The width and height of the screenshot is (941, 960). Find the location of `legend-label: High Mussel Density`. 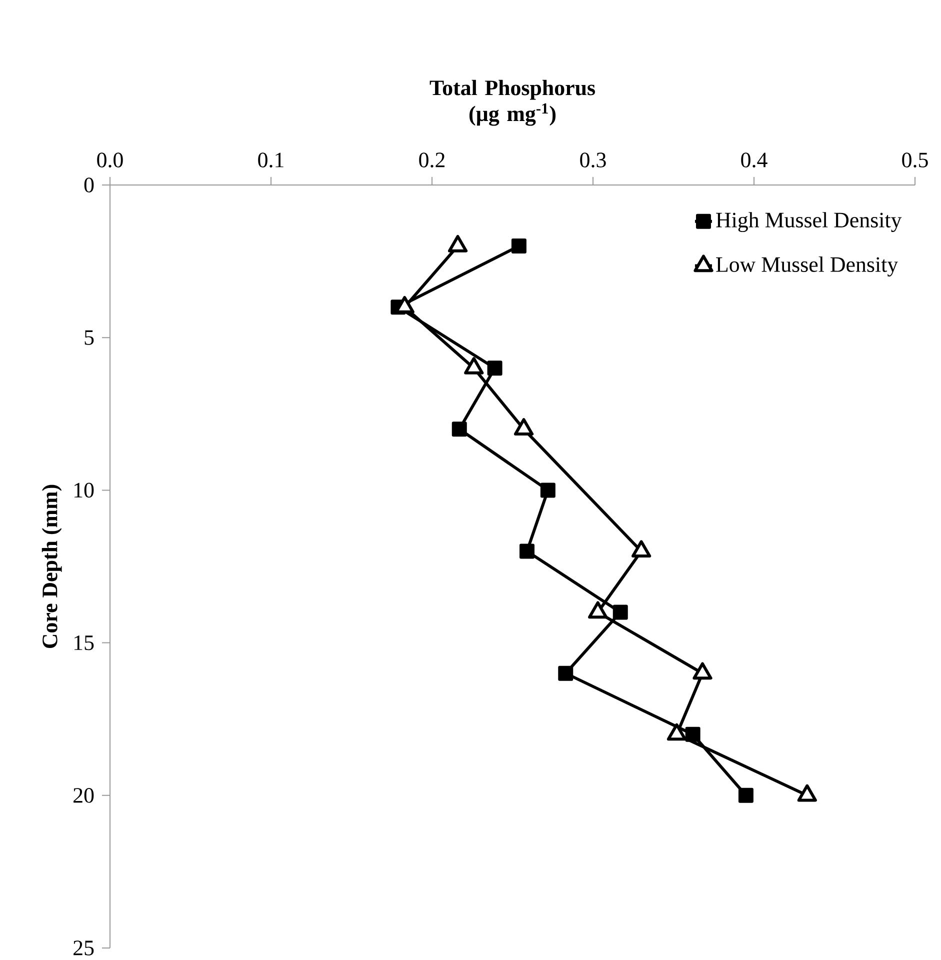

legend-label: High Mussel Density is located at coordinates (809, 222).